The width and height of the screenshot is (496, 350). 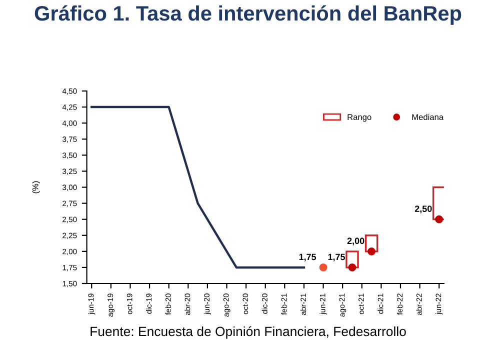 What do you see at coordinates (423, 210) in the screenshot?
I see `data-label: 2,50` at bounding box center [423, 210].